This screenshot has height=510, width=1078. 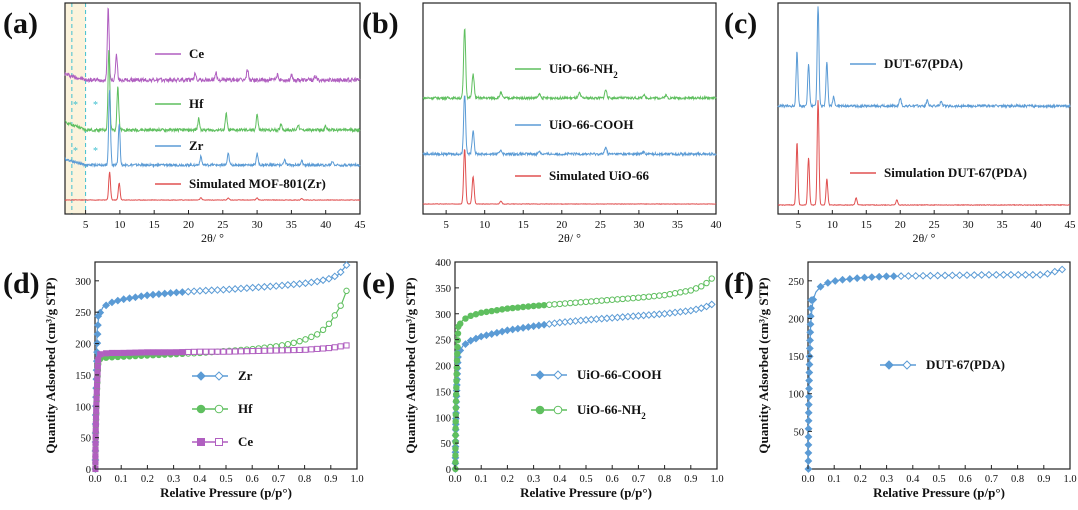 I want to click on x-tick-label: 0.3, so click(x=533, y=479).